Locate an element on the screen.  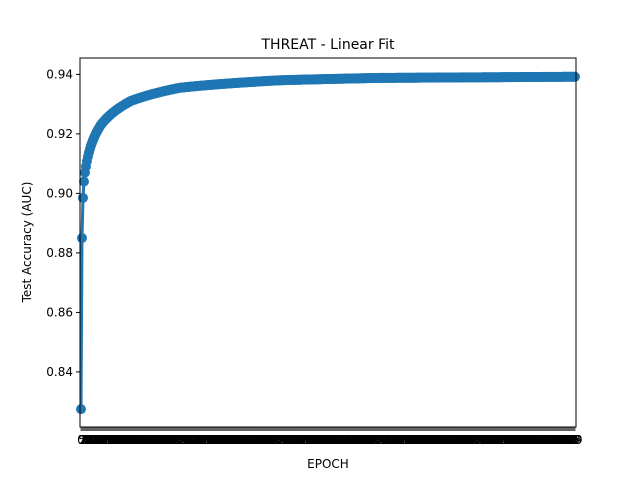
x-tick-label: 48 is located at coordinates (227, 440).